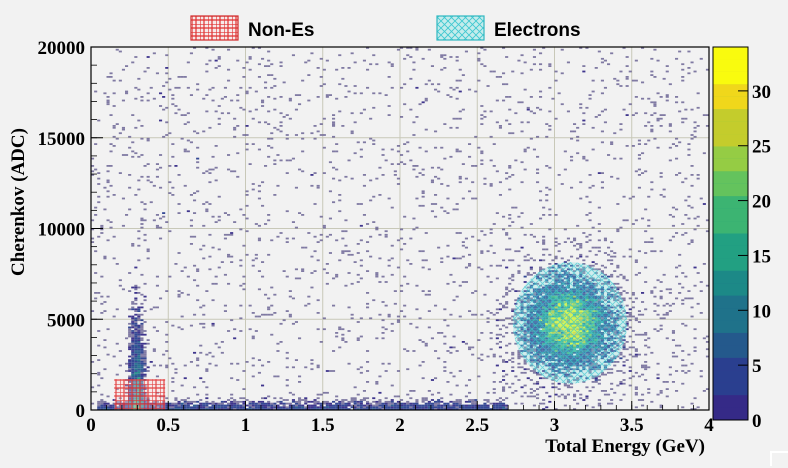 The height and width of the screenshot is (468, 788). I want to click on heatmap-bin-1974, so click(229, 331).